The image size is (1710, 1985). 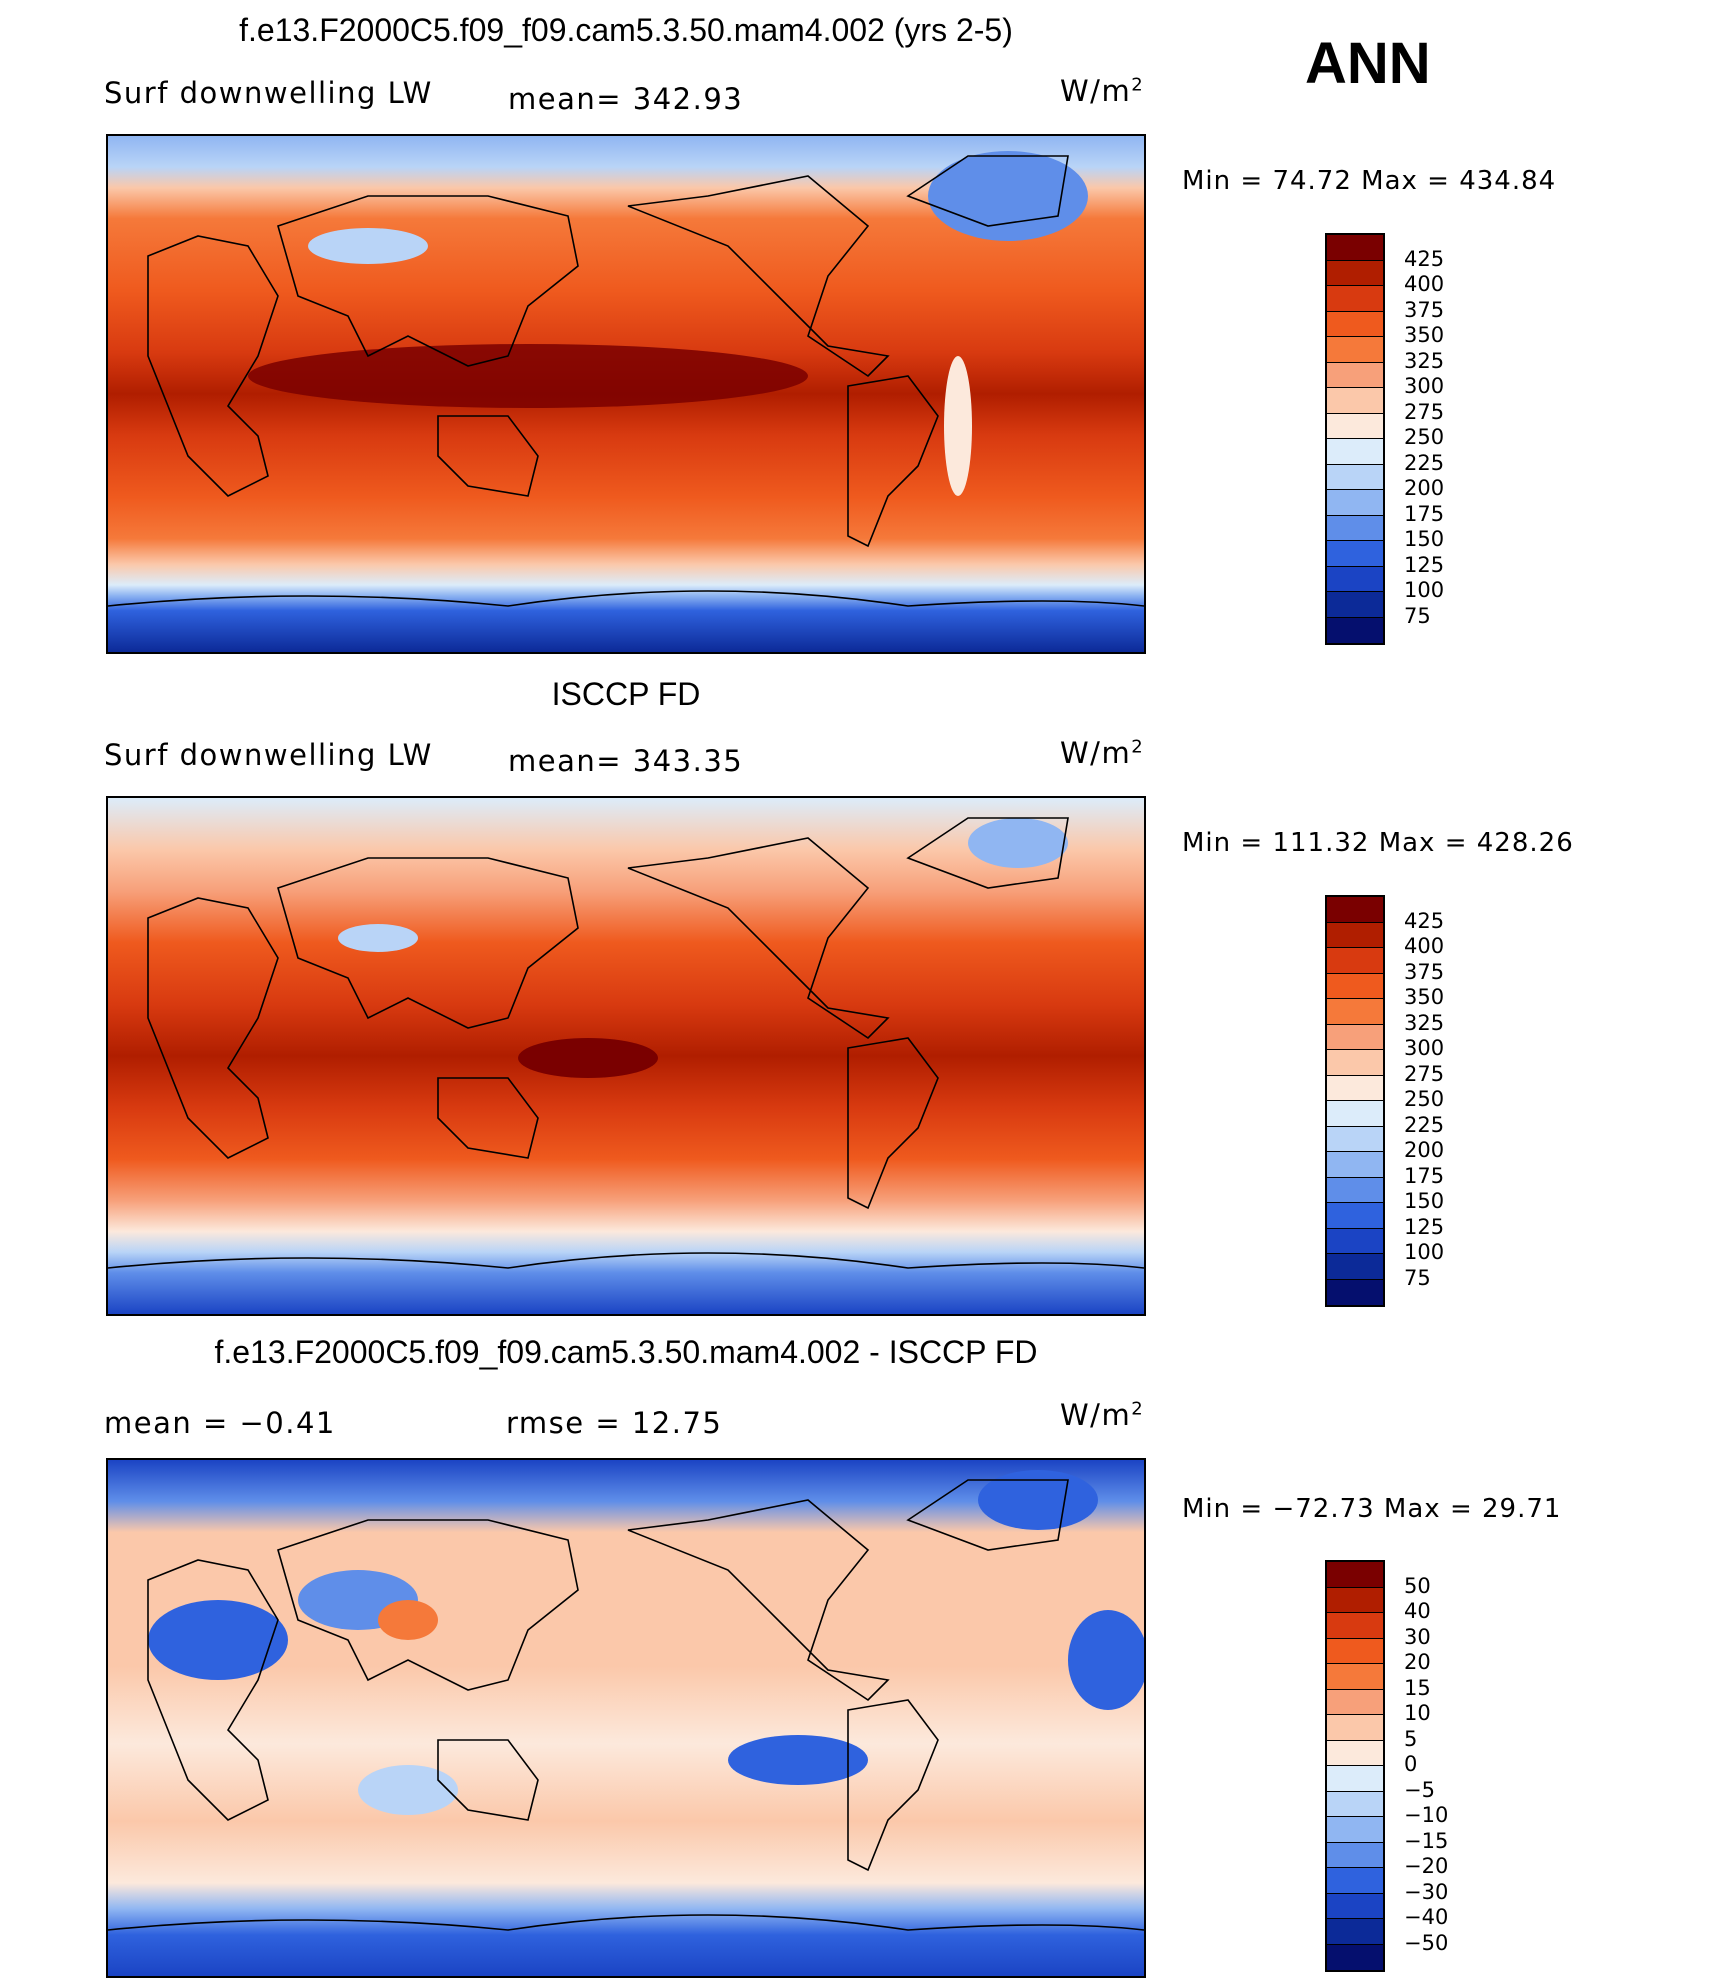 What do you see at coordinates (1424, 462) in the screenshot?
I see `colorbar-tick-label: 225` at bounding box center [1424, 462].